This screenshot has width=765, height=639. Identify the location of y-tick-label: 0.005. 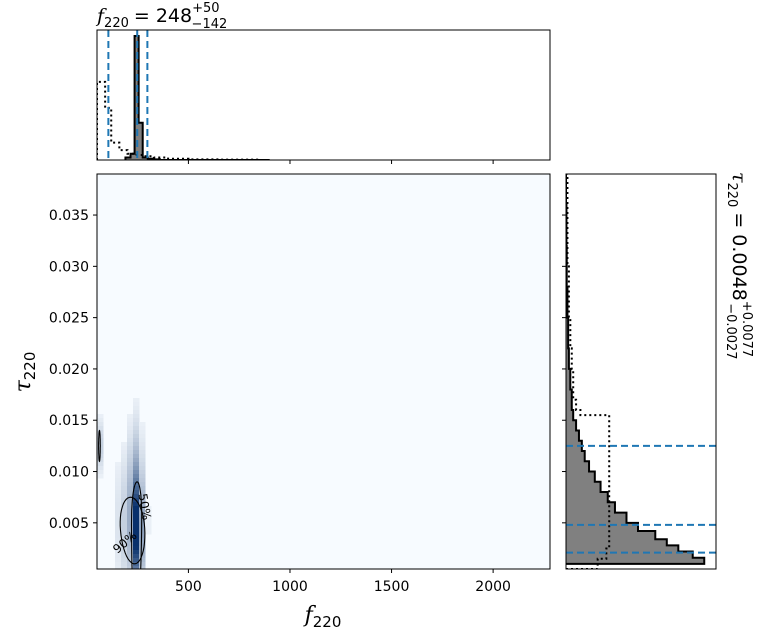
(69, 524).